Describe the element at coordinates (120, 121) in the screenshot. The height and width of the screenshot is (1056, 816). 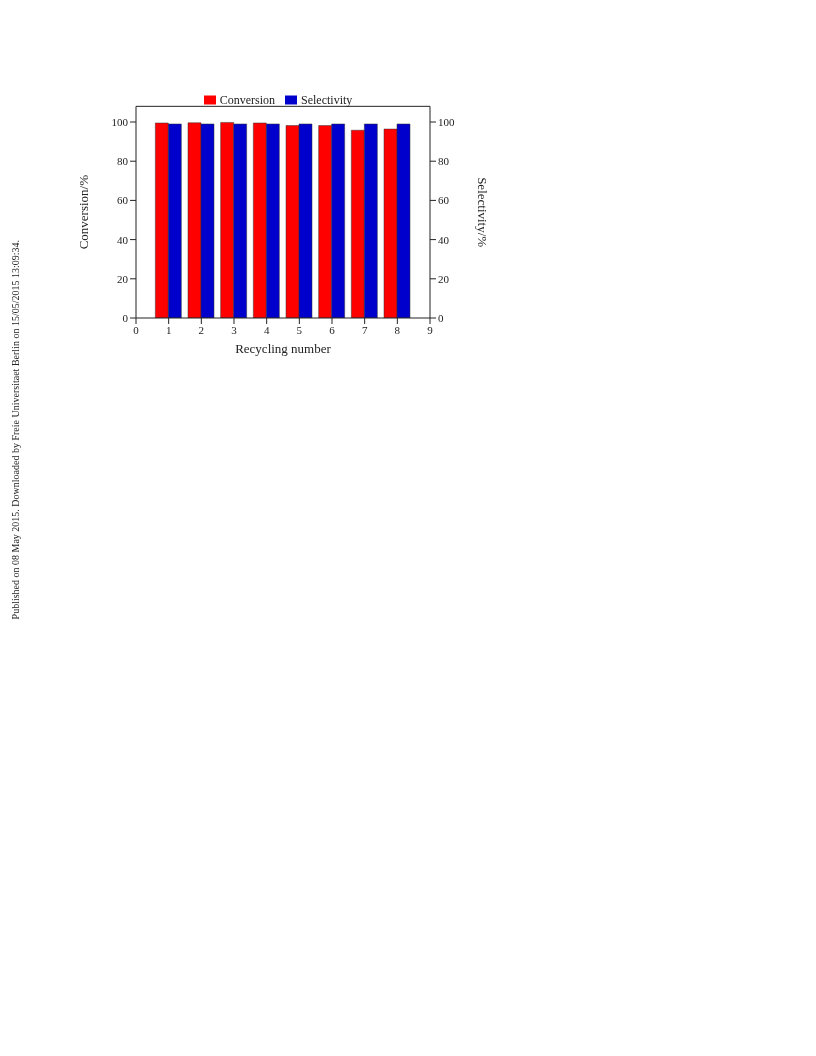
I see `y-tick-label: 100` at that location.